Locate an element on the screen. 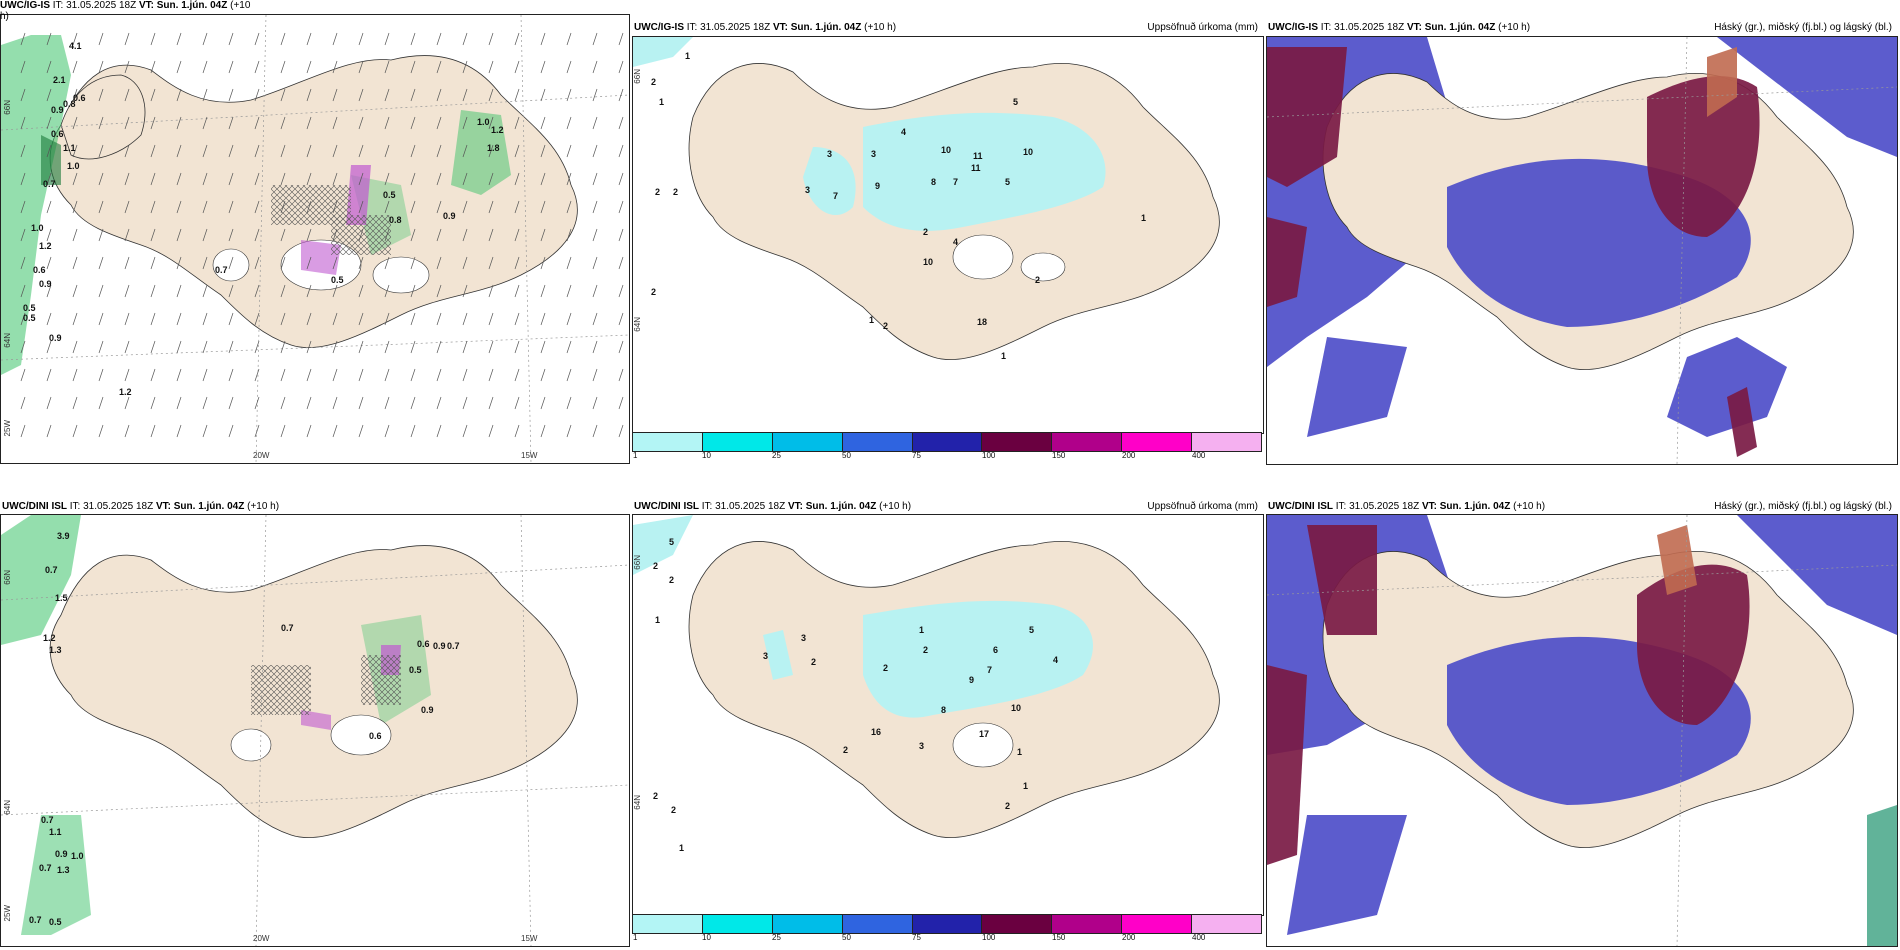 Image resolution: width=1900 pixels, height=950 pixels. gust-label: 0.8 is located at coordinates (395, 220).